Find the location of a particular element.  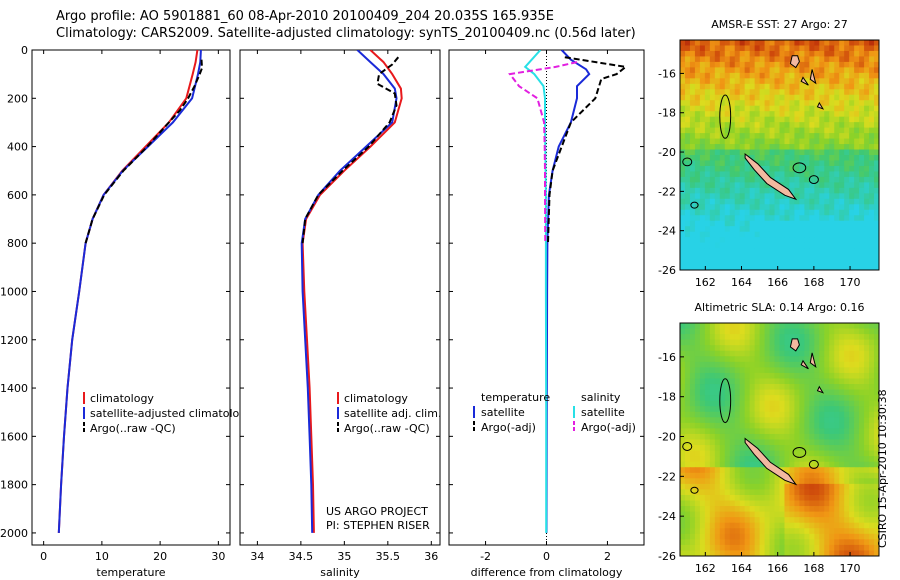

map-cells-sla is located at coordinates (779, 439).